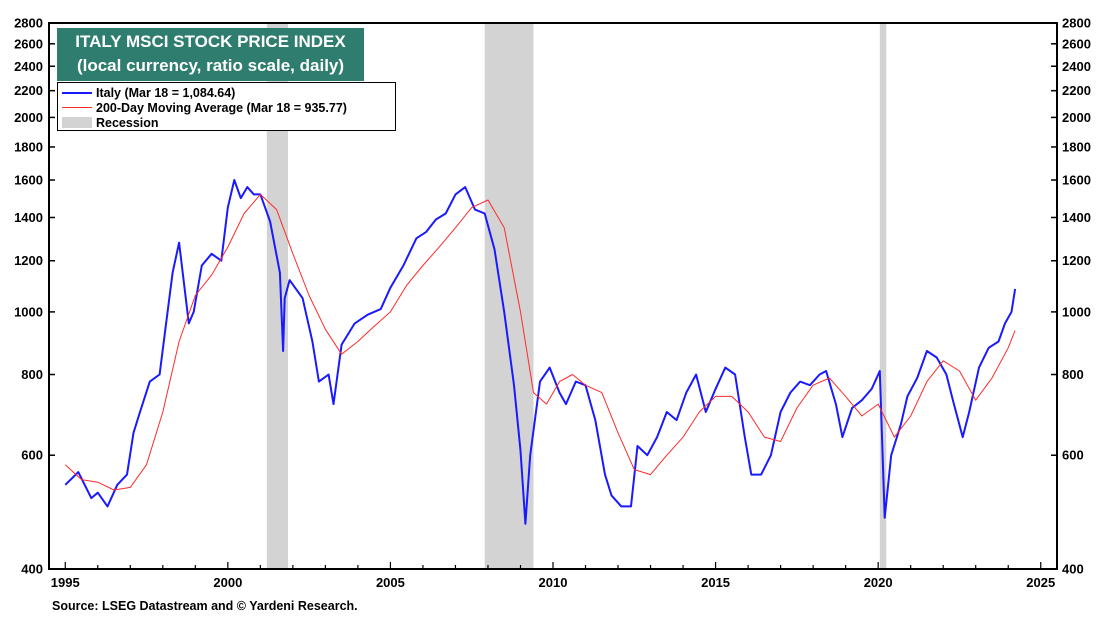 The height and width of the screenshot is (619, 1102). I want to click on y-tick-label-right: 1600, so click(1076, 180).